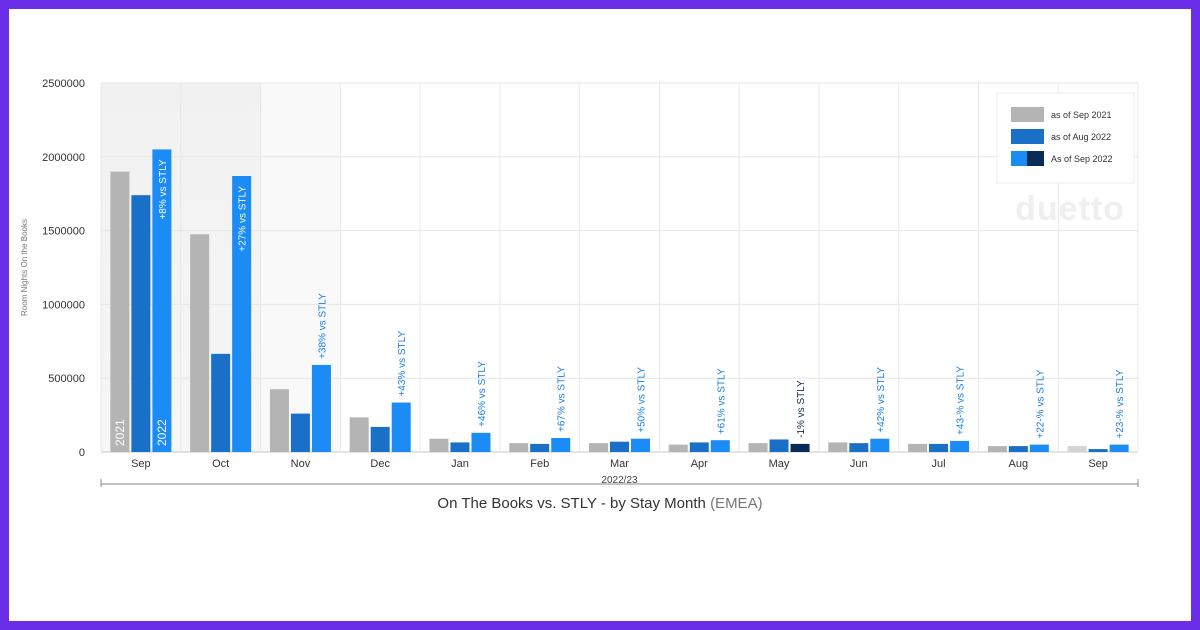 The image size is (1200, 630). What do you see at coordinates (619, 464) in the screenshot?
I see `x-tick-label: Mar` at bounding box center [619, 464].